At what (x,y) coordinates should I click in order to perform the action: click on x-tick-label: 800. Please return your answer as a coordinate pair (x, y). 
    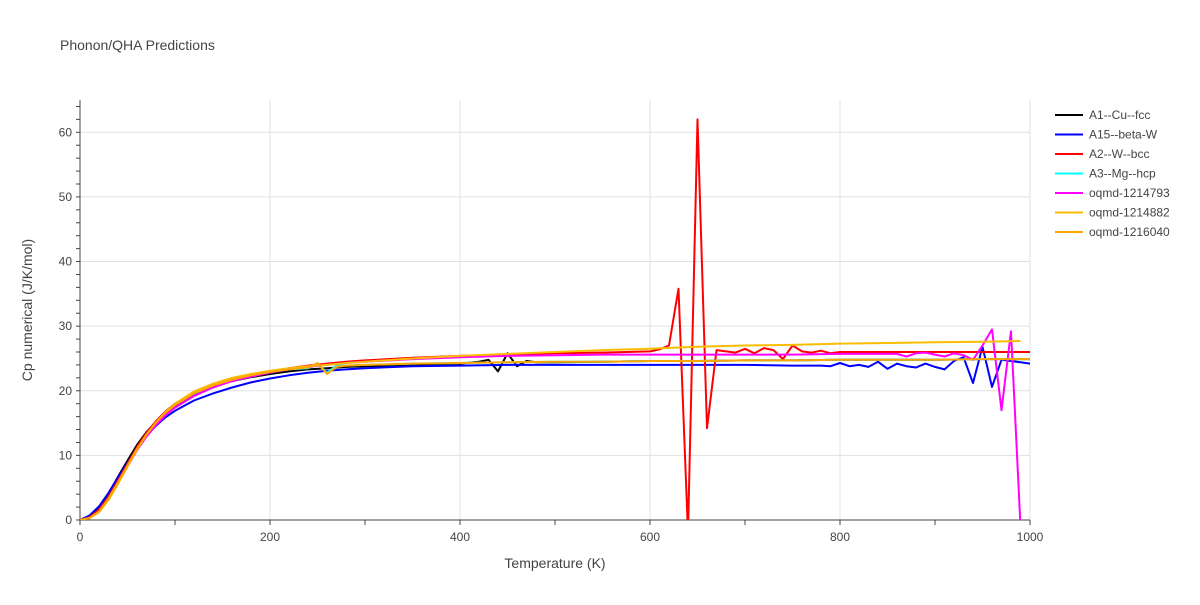
    Looking at the image, I should click on (840, 537).